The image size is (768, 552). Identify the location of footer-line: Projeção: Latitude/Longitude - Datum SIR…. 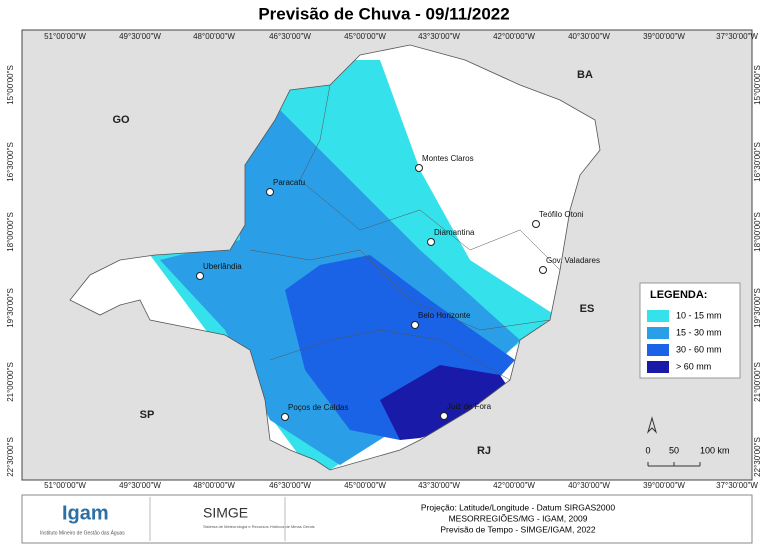
(518, 507).